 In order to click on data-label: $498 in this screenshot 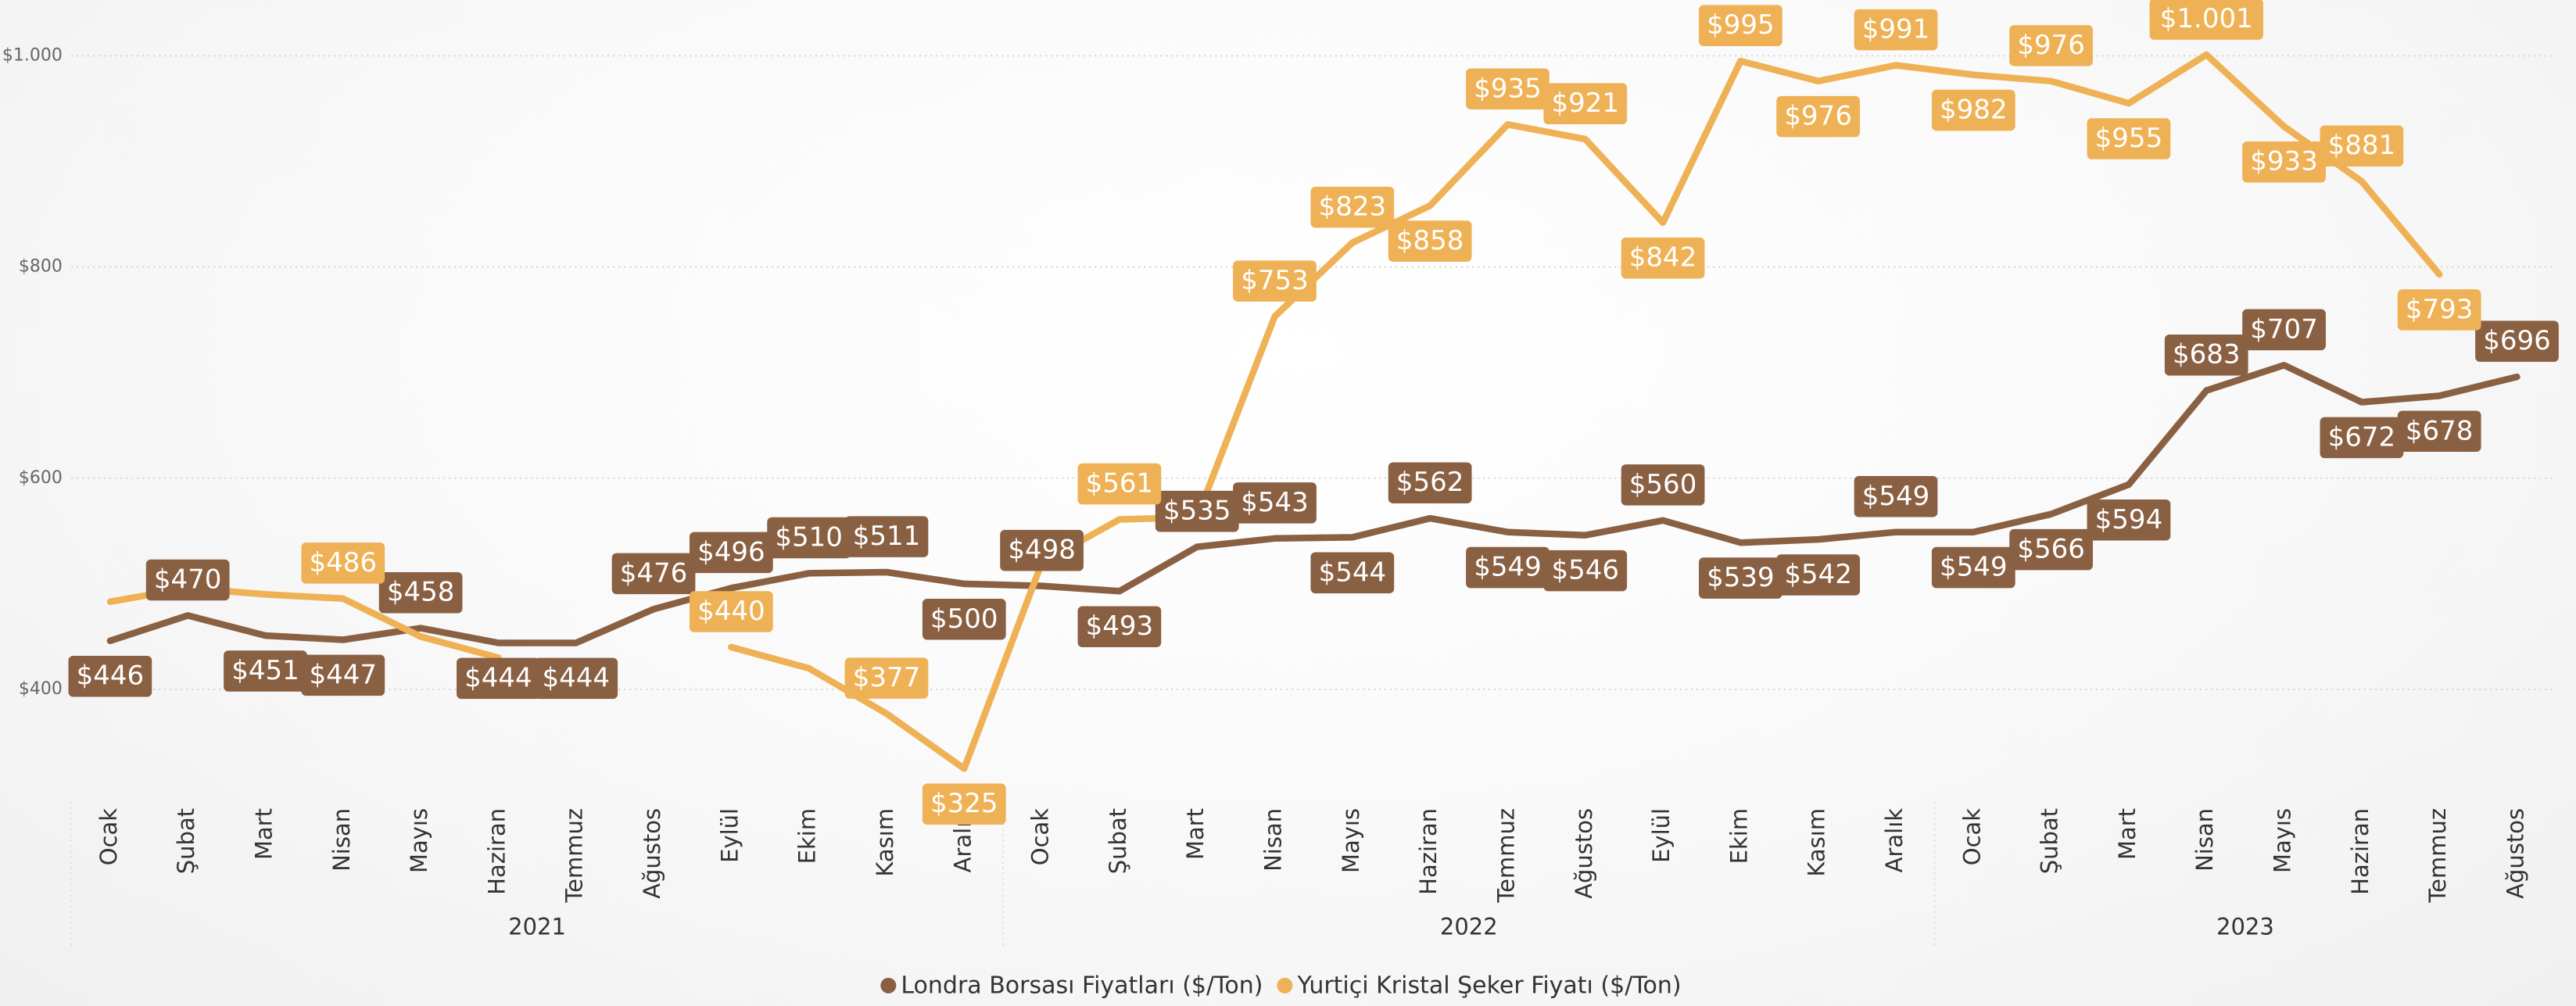, I will do `click(1042, 550)`.